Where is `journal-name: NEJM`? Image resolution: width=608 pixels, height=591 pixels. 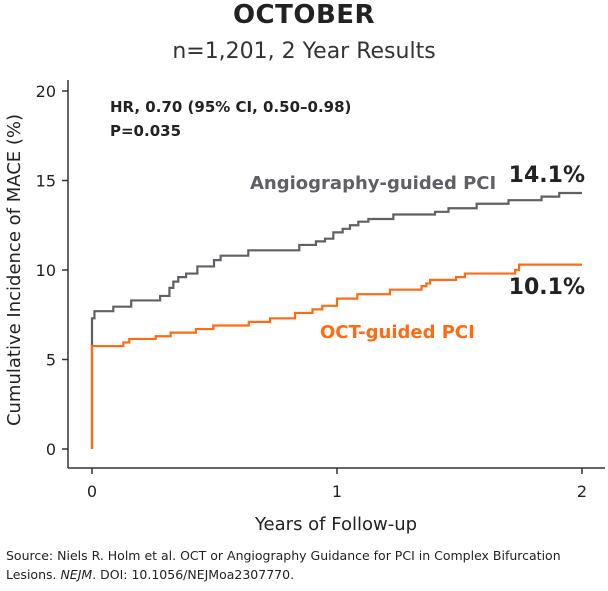
journal-name: NEJM is located at coordinates (76, 574).